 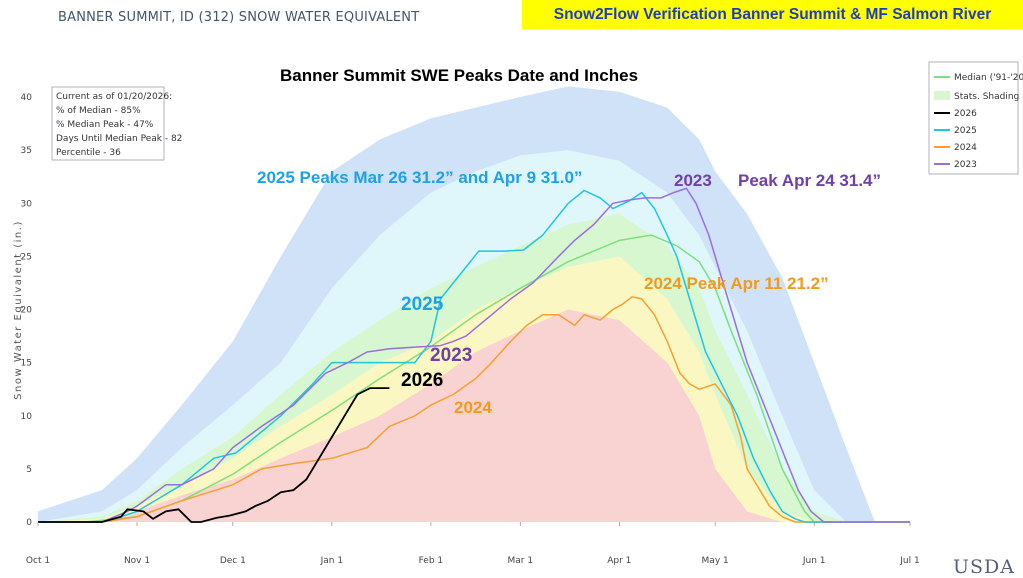 What do you see at coordinates (986, 97) in the screenshot?
I see `legend-label-shading: Stats. Shading` at bounding box center [986, 97].